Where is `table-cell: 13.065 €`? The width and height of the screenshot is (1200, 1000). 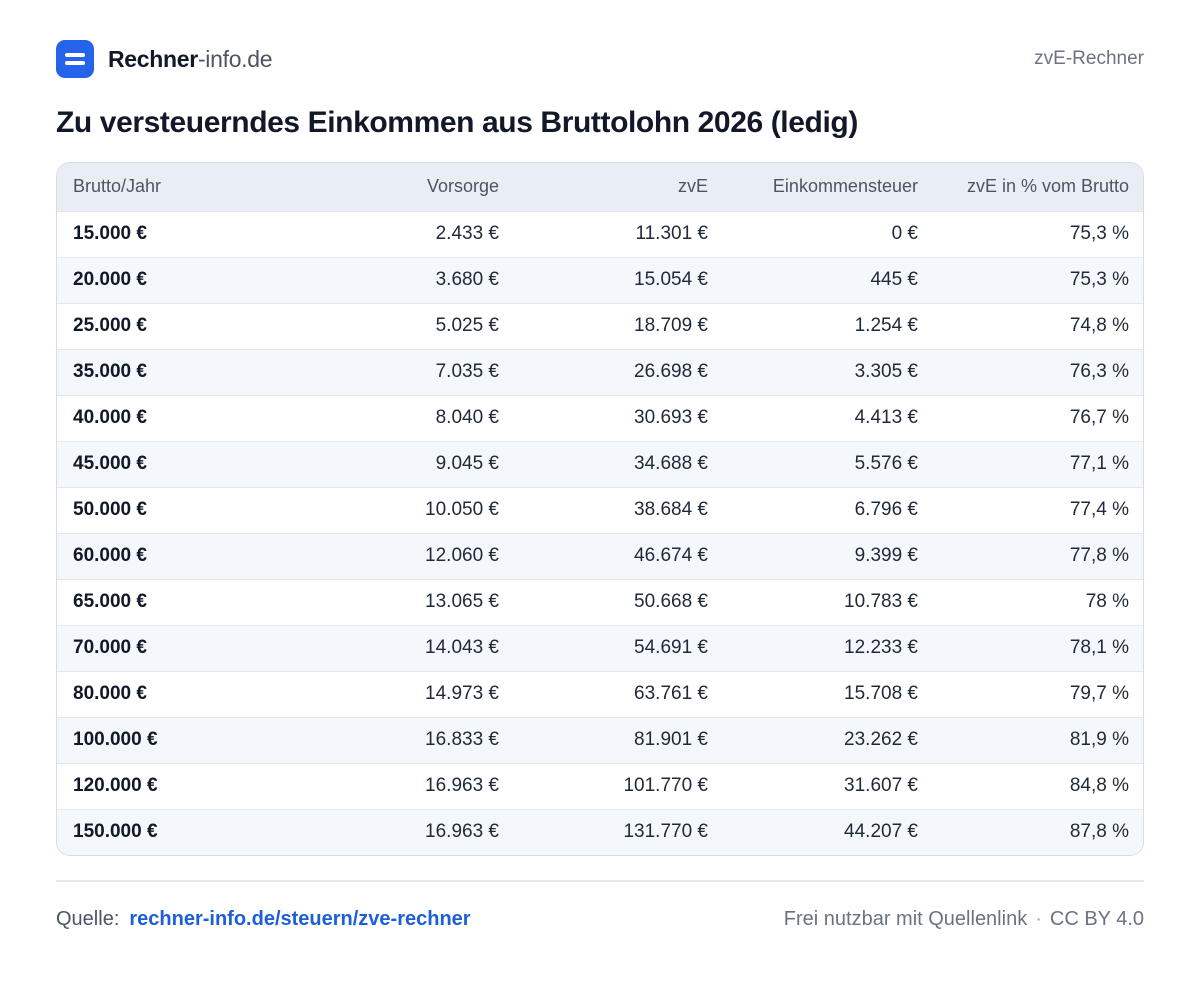 table-cell: 13.065 € is located at coordinates (462, 601).